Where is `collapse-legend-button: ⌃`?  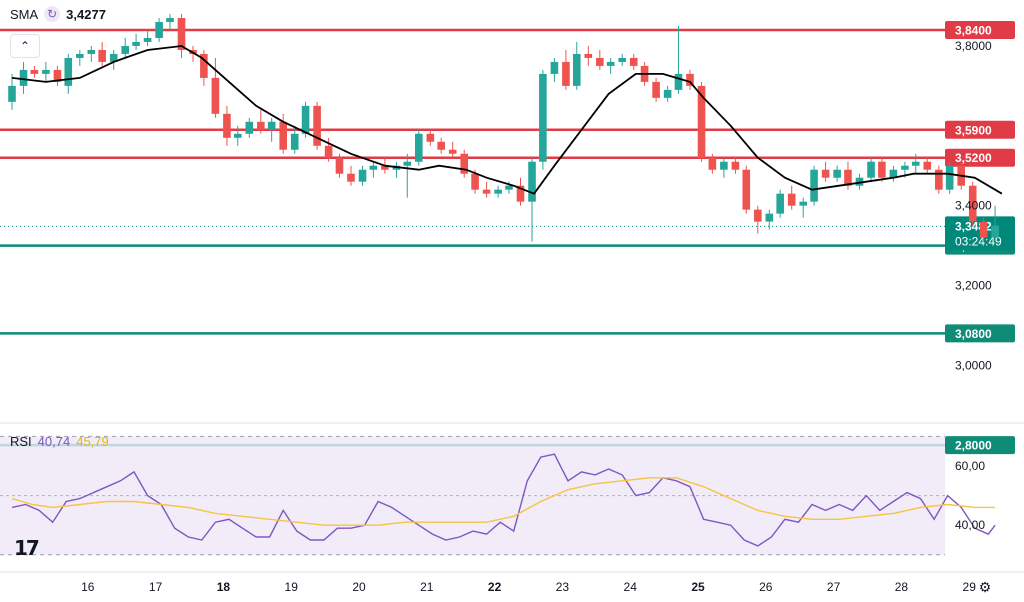
collapse-legend-button: ⌃ is located at coordinates (25, 46).